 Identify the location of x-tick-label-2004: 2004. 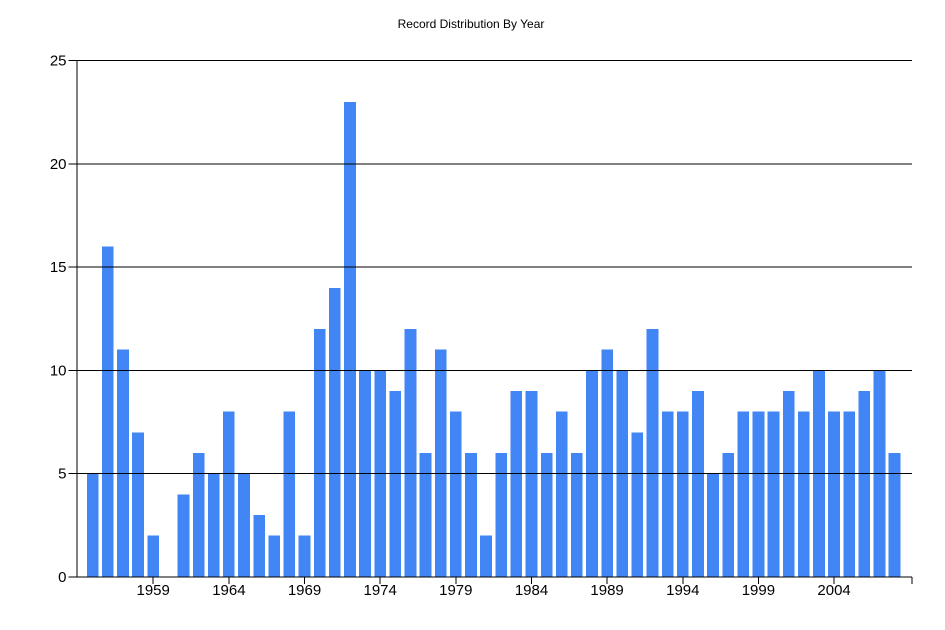
(833, 590).